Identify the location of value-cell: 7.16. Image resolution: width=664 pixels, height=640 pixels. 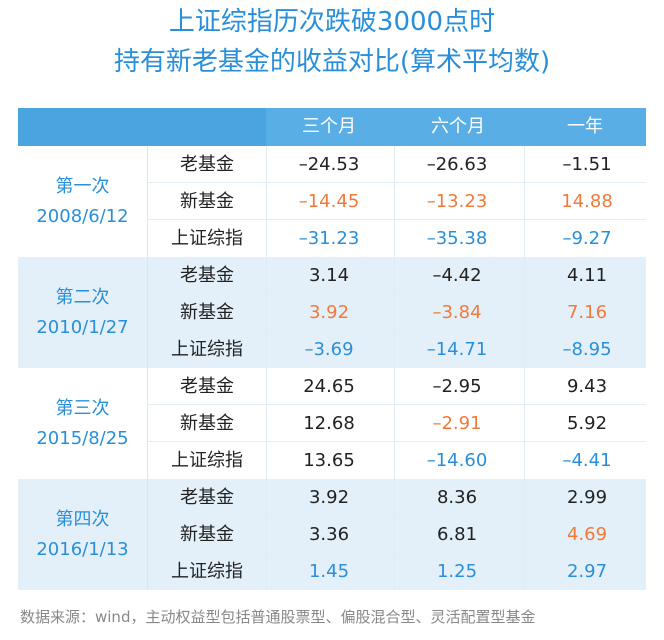
(587, 312).